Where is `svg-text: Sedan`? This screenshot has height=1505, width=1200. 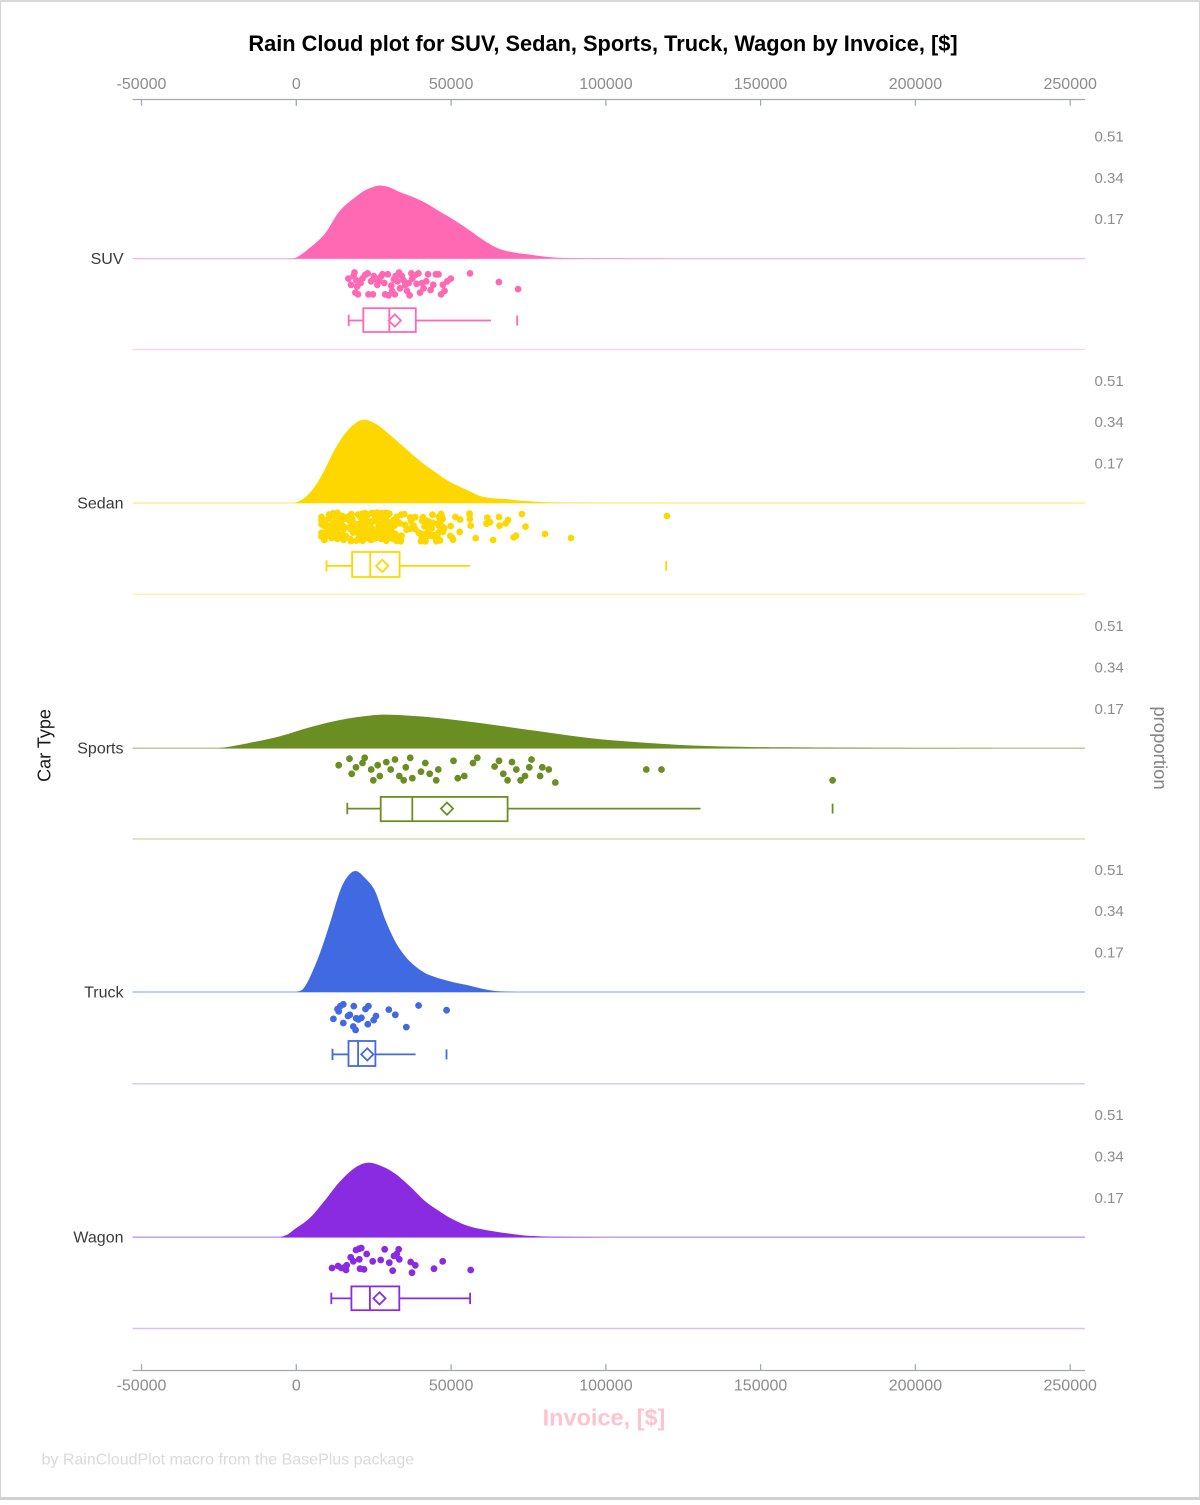
svg-text: Sedan is located at coordinates (100, 504).